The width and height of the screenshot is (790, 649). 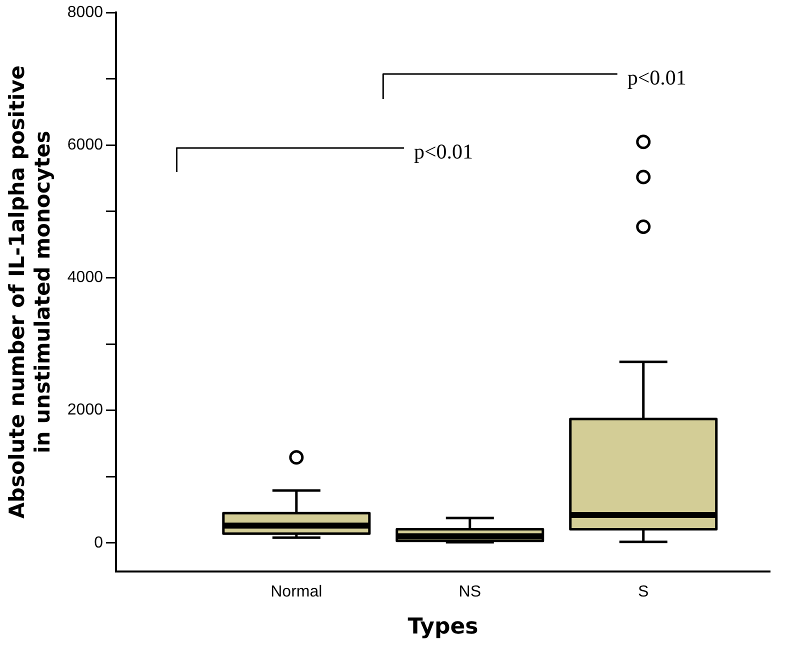 What do you see at coordinates (85, 410) in the screenshot?
I see `y-tick-label: 2000` at bounding box center [85, 410].